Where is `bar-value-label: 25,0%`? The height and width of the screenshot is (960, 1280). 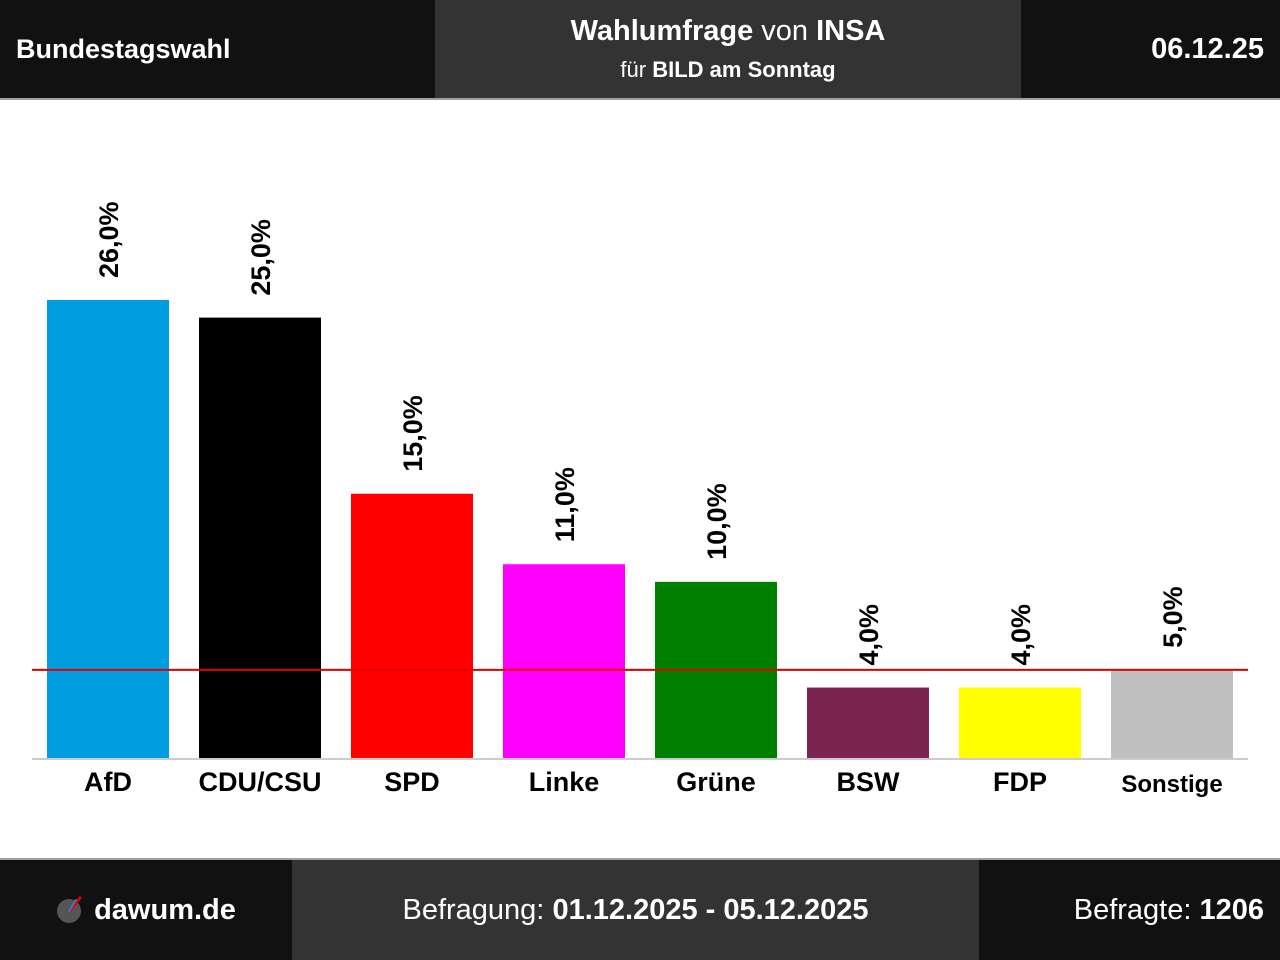
bar-value-label: 25,0% is located at coordinates (261, 257).